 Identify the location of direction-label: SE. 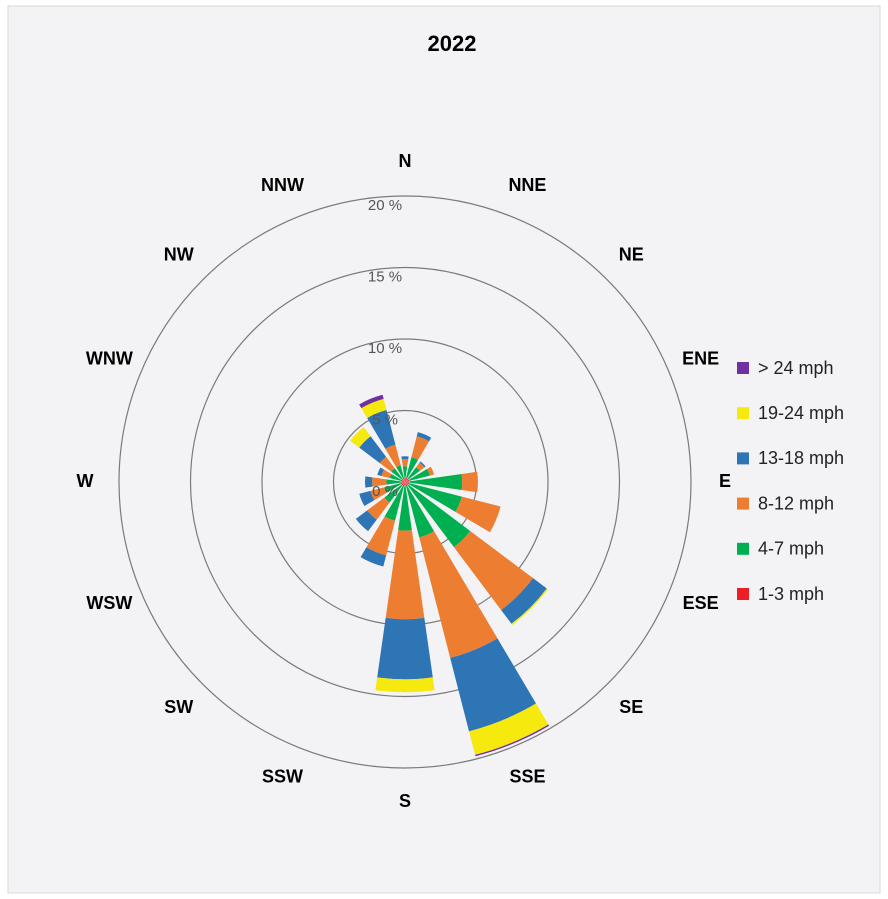
(631, 707).